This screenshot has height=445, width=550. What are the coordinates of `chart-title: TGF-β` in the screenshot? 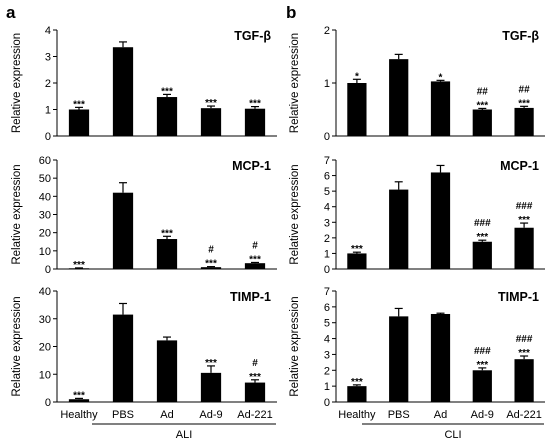 It's located at (252, 36).